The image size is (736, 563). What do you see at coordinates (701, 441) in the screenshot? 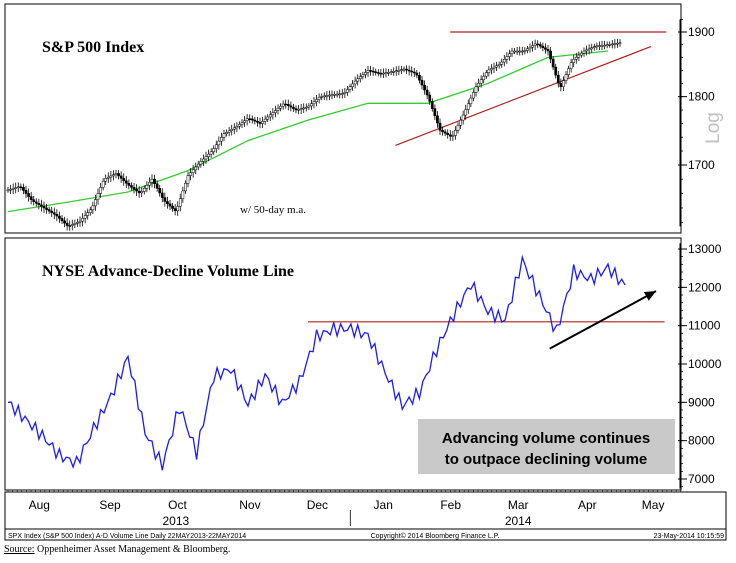
I see `breadth-axis-tick-label: 8000` at bounding box center [701, 441].